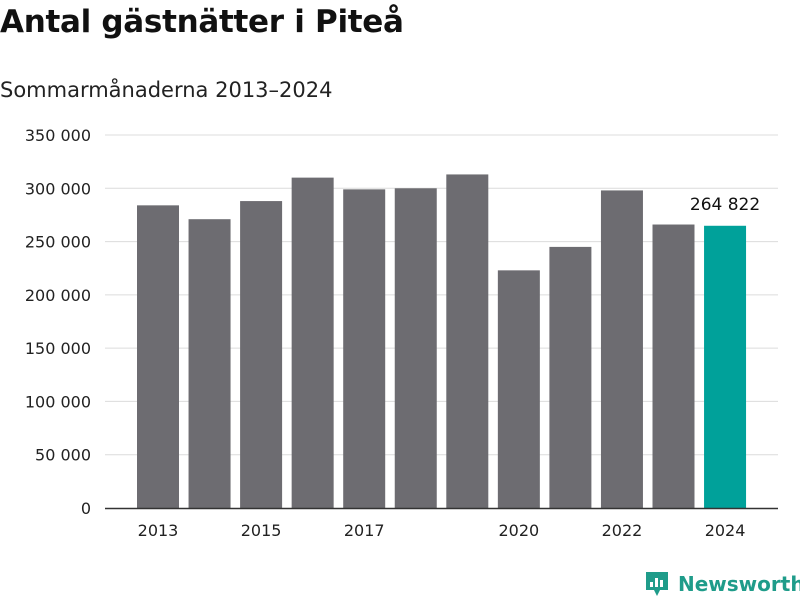 The image size is (800, 600). What do you see at coordinates (725, 530) in the screenshot?
I see `x-tick-label: 2024` at bounding box center [725, 530].